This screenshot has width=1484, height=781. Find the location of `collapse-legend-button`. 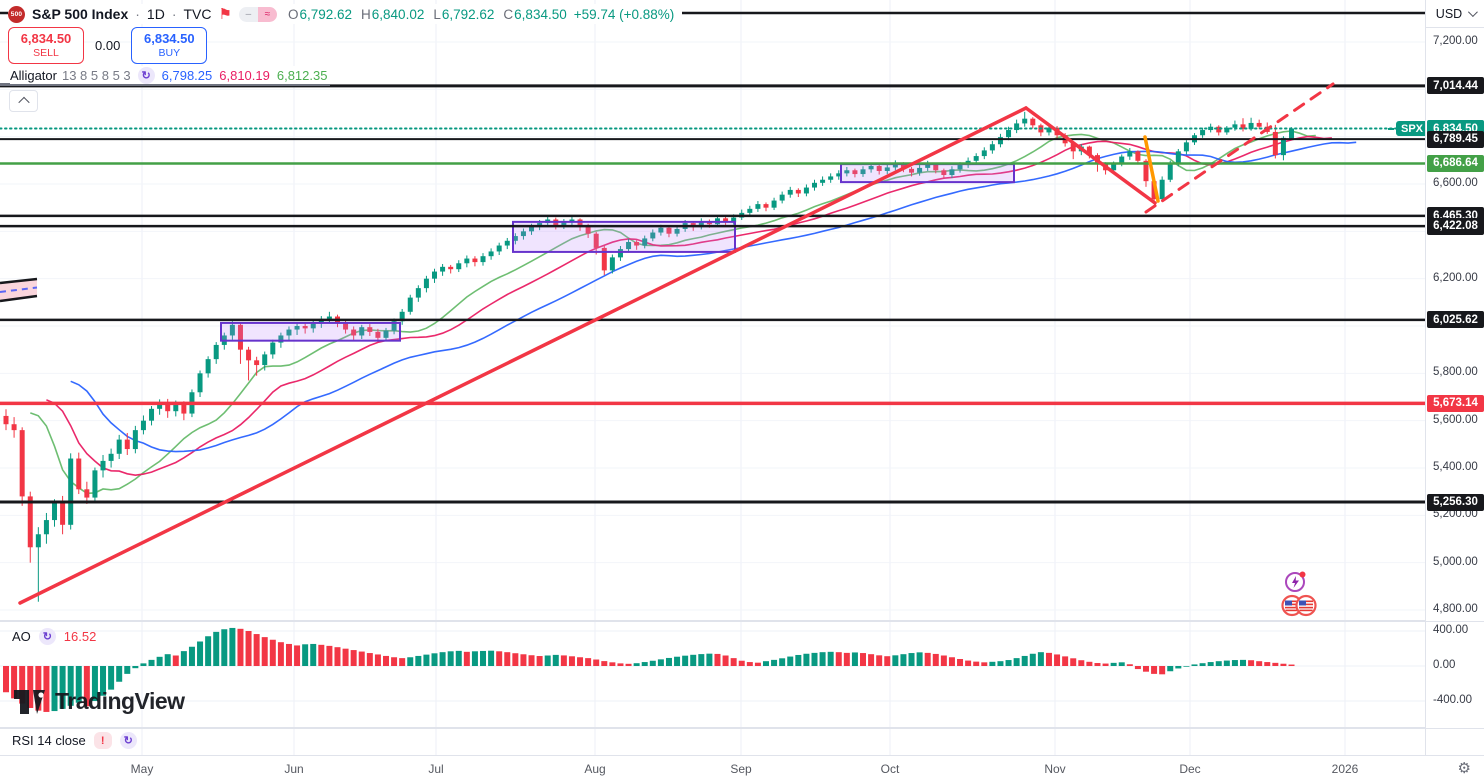

collapse-legend-button is located at coordinates (23, 101).